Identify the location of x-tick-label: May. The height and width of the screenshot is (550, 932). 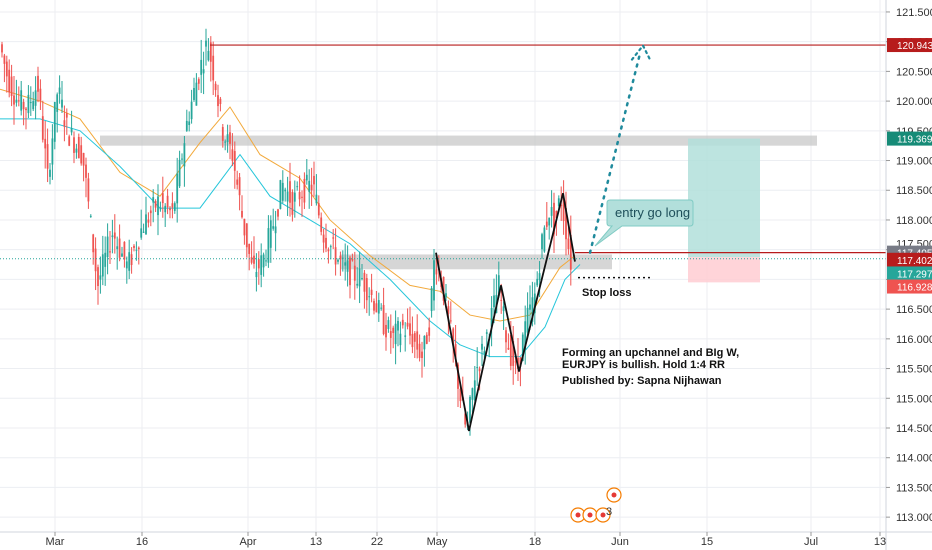
(437, 542).